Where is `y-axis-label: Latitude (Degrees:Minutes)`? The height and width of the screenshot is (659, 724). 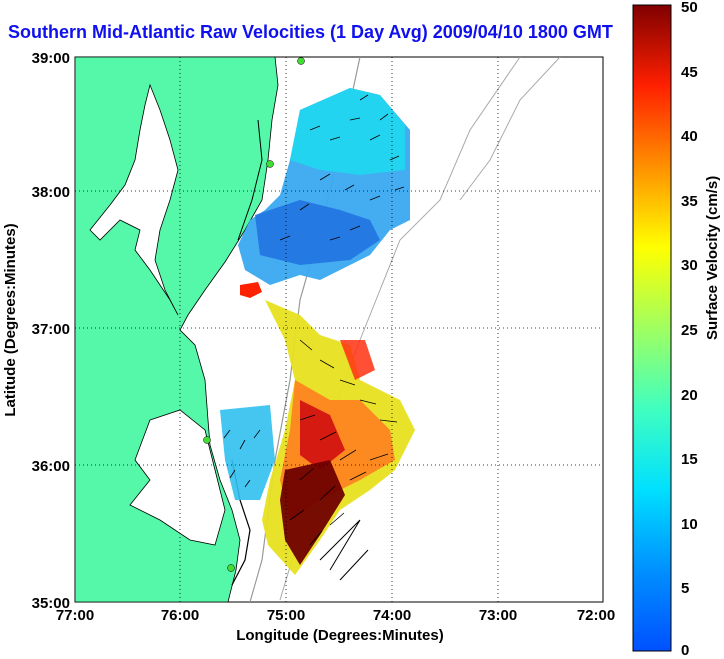
y-axis-label: Latitude (Degrees:Minutes) is located at coordinates (10, 319).